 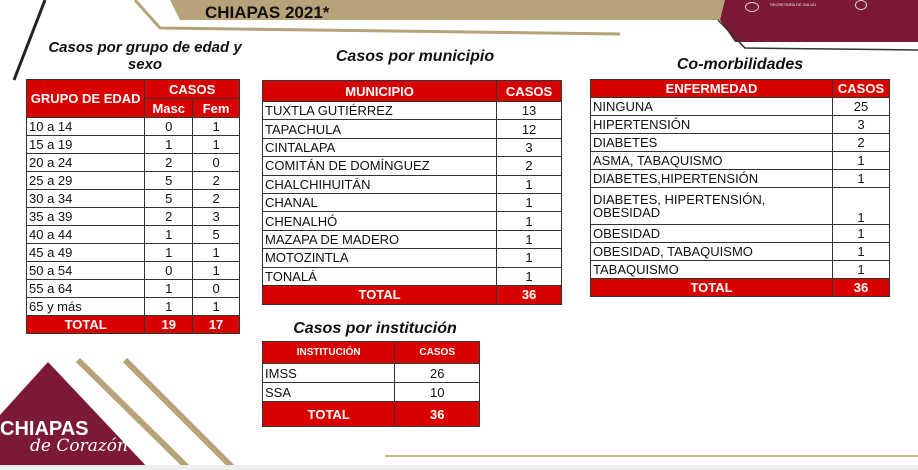 I want to click on row-label: ASMA, TABAQUISMO, so click(x=711, y=160).